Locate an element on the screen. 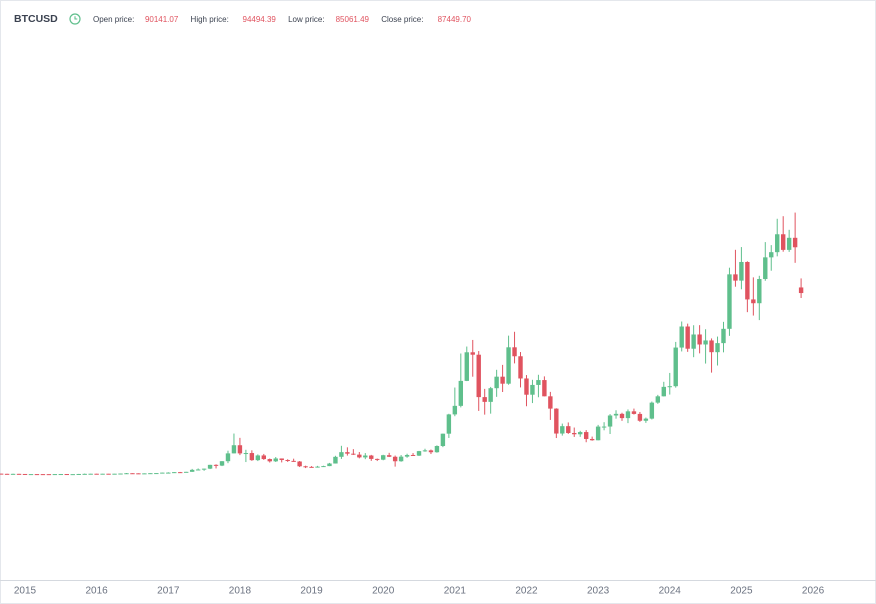  x-tick-label: 2020 is located at coordinates (383, 591).